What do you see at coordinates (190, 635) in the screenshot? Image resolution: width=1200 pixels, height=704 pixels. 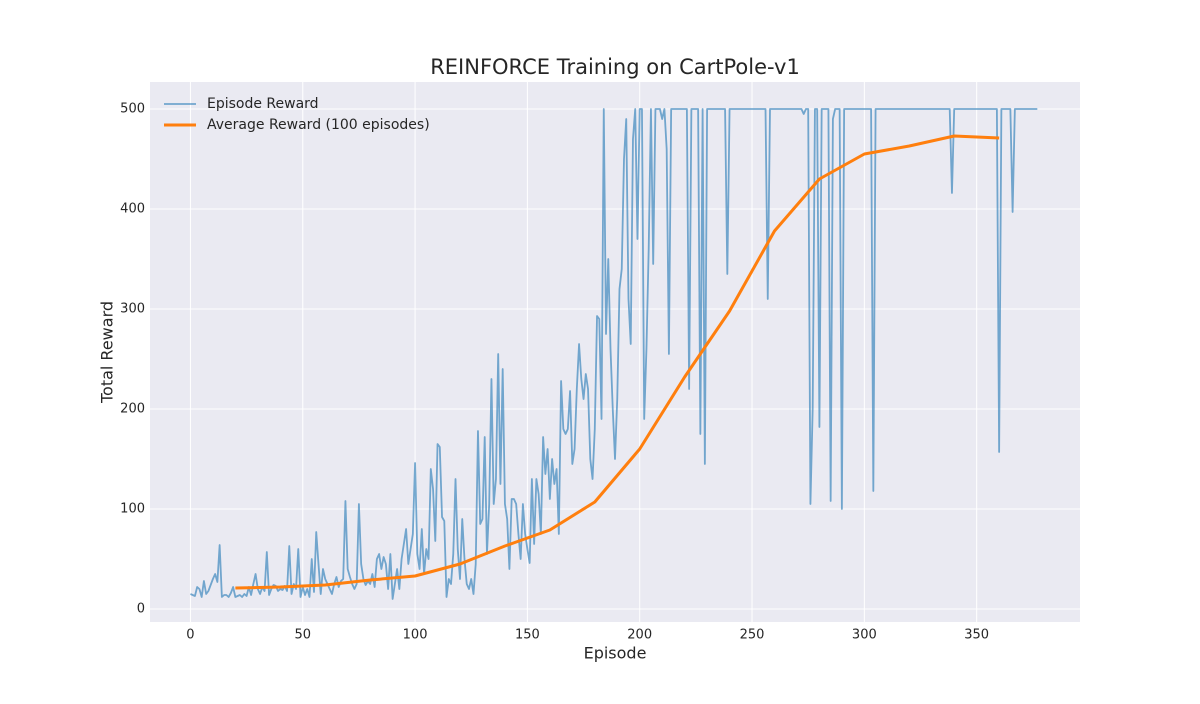 I see `x-tick-label: 0` at bounding box center [190, 635].